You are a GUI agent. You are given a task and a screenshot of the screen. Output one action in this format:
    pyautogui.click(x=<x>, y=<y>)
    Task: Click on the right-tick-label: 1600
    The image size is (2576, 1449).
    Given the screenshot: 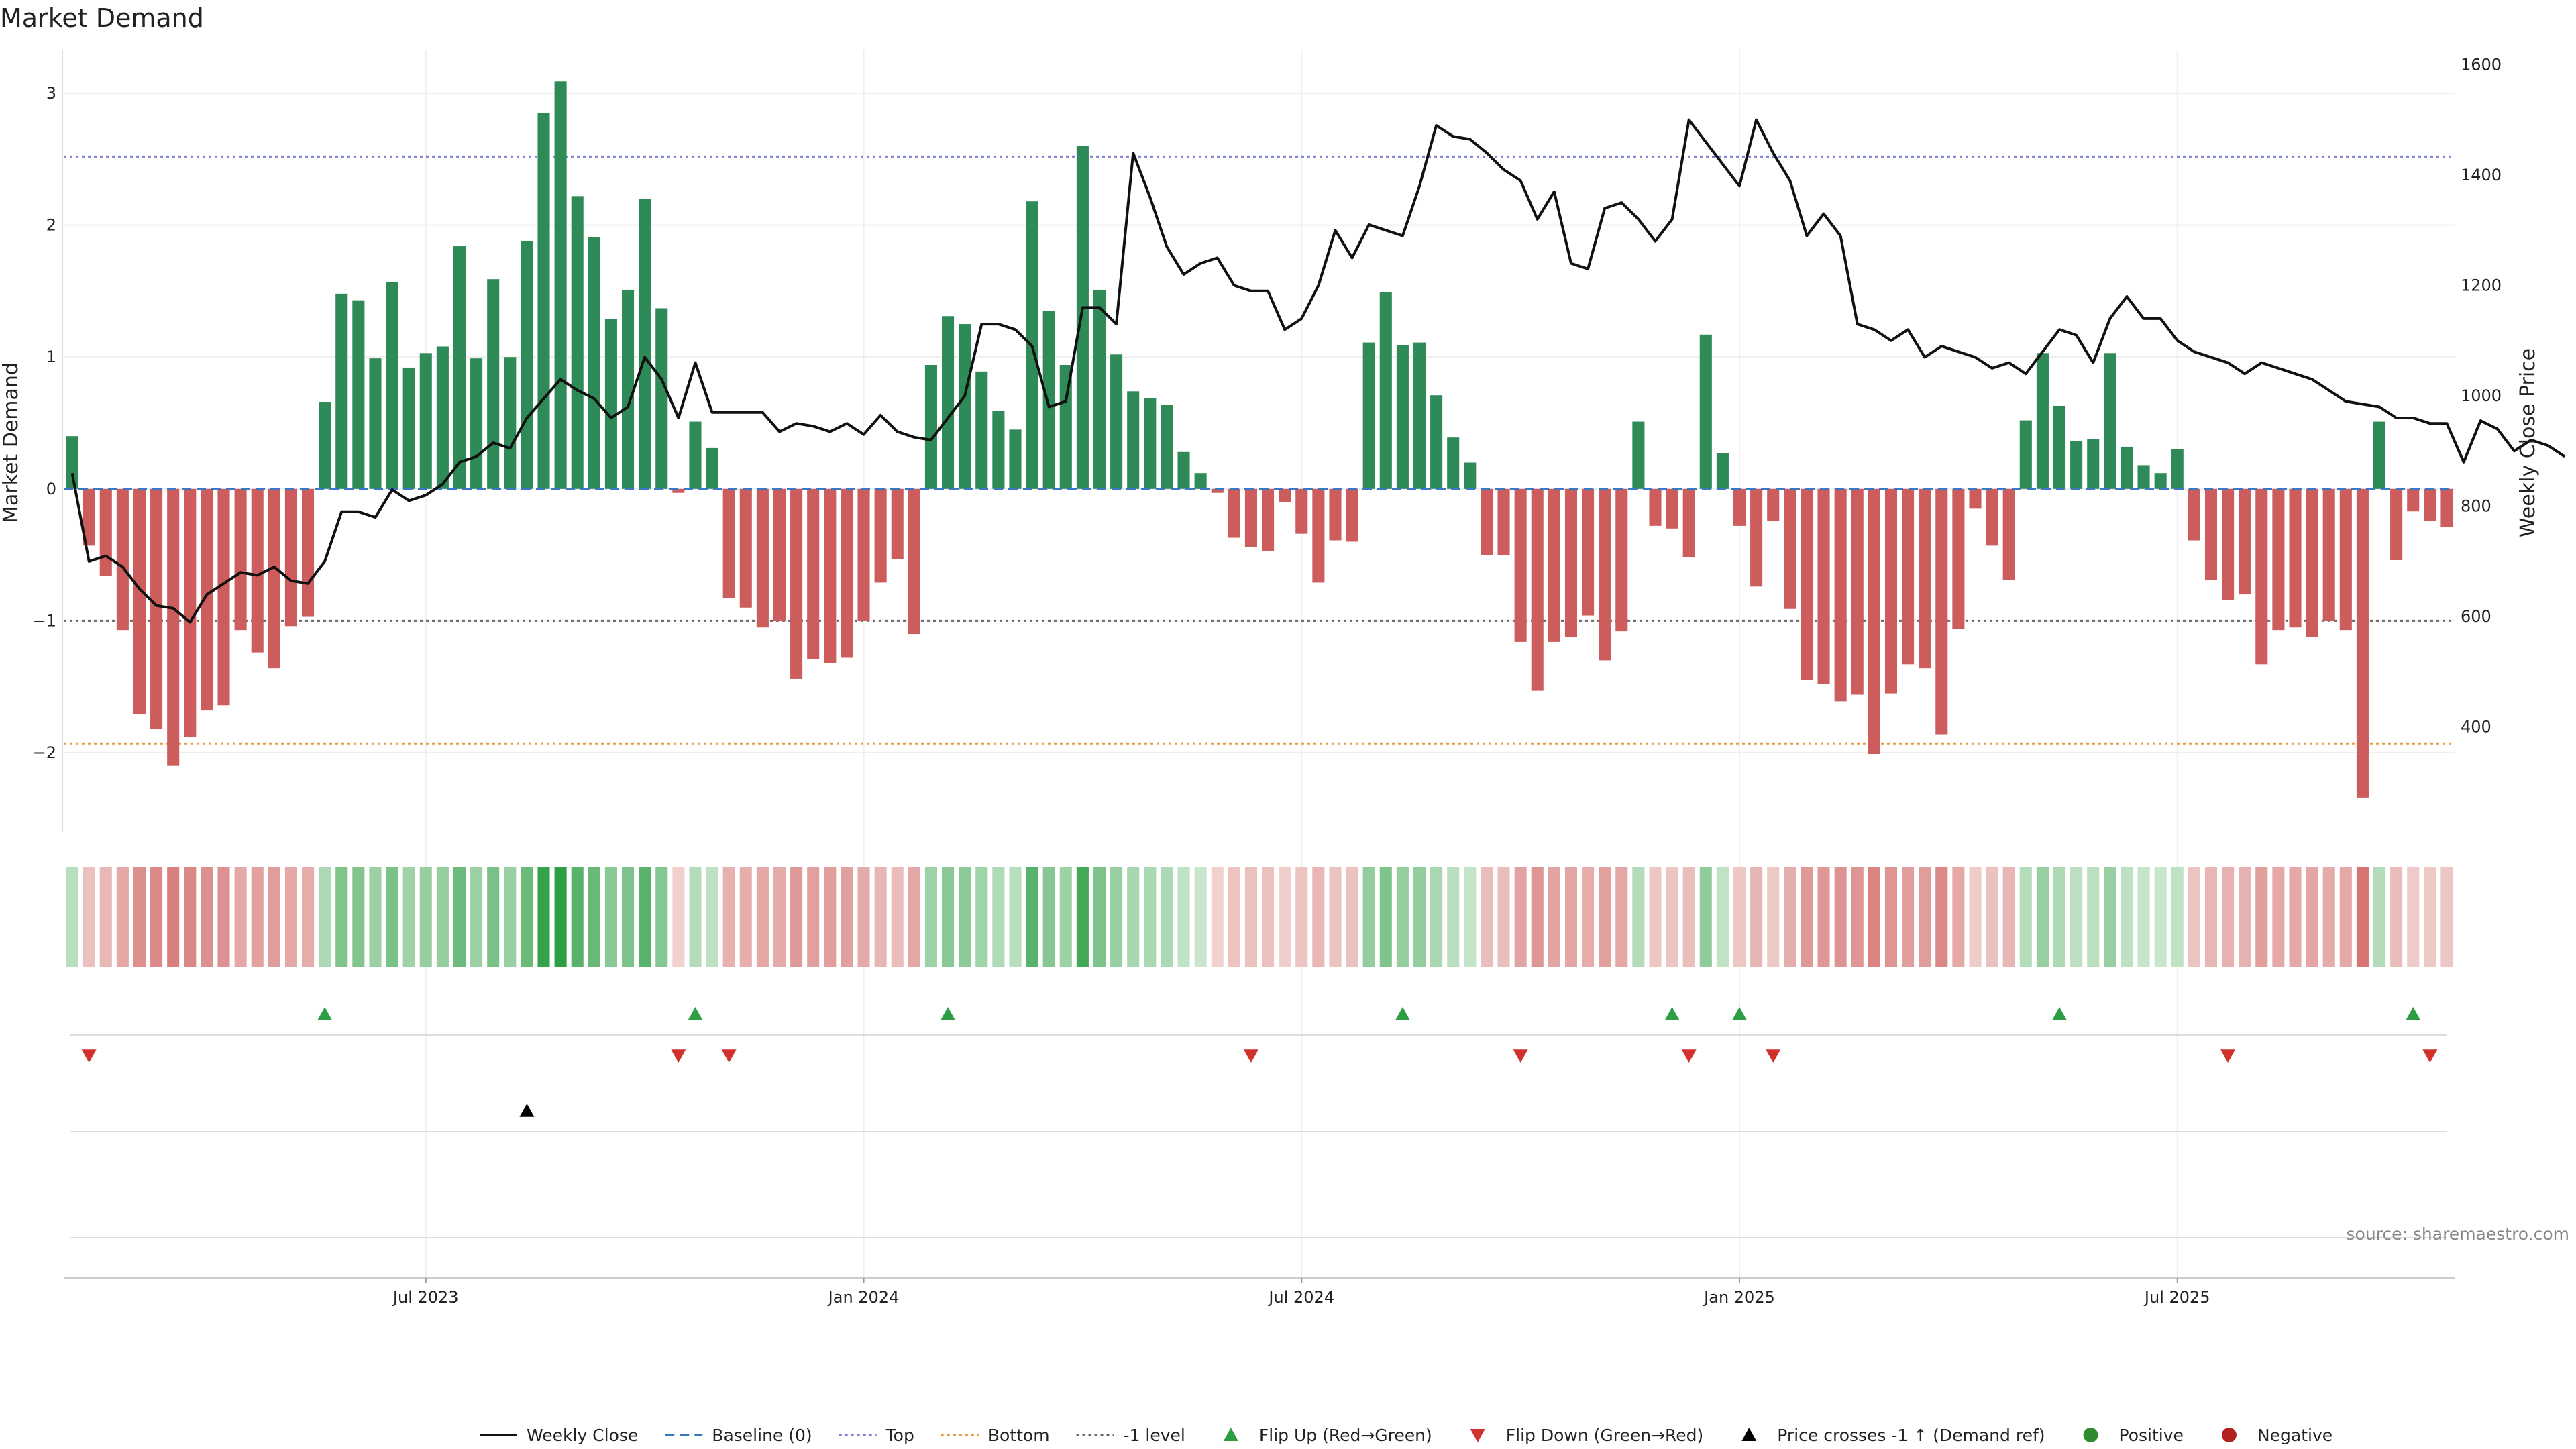 What is the action you would take?
    pyautogui.click(x=2481, y=64)
    